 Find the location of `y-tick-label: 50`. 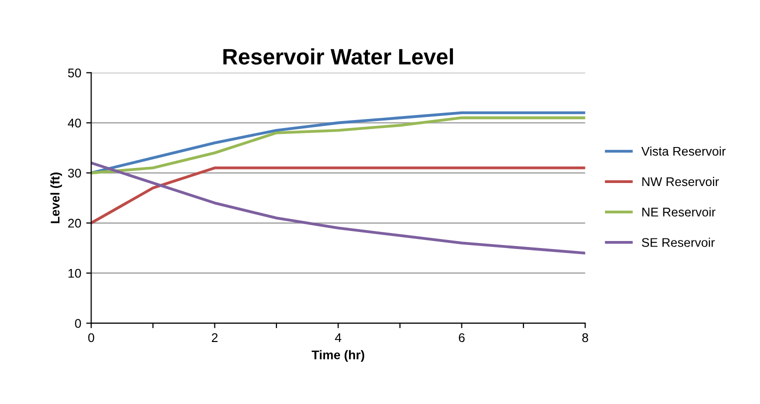

y-tick-label: 50 is located at coordinates (74, 73).